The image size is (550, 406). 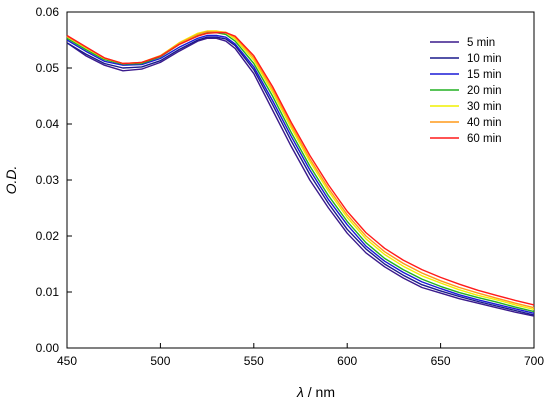 I want to click on y-tick-label: 0.04, so click(x=48, y=124).